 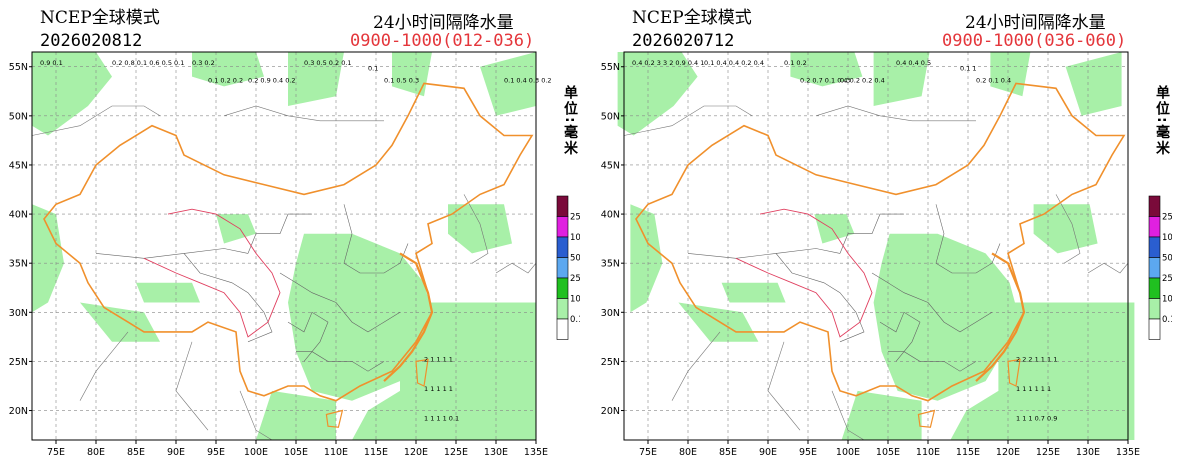 What do you see at coordinates (438, 389) in the screenshot?
I see `precip-value: 1 1 1 1 1` at bounding box center [438, 389].